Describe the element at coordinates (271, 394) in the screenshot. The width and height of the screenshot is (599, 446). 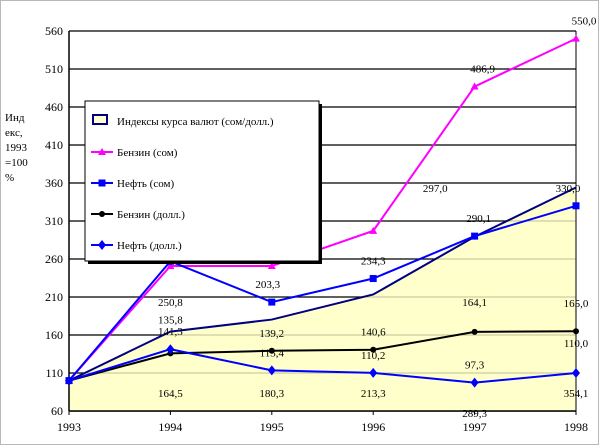
I see `data-label: 180,3` at that location.